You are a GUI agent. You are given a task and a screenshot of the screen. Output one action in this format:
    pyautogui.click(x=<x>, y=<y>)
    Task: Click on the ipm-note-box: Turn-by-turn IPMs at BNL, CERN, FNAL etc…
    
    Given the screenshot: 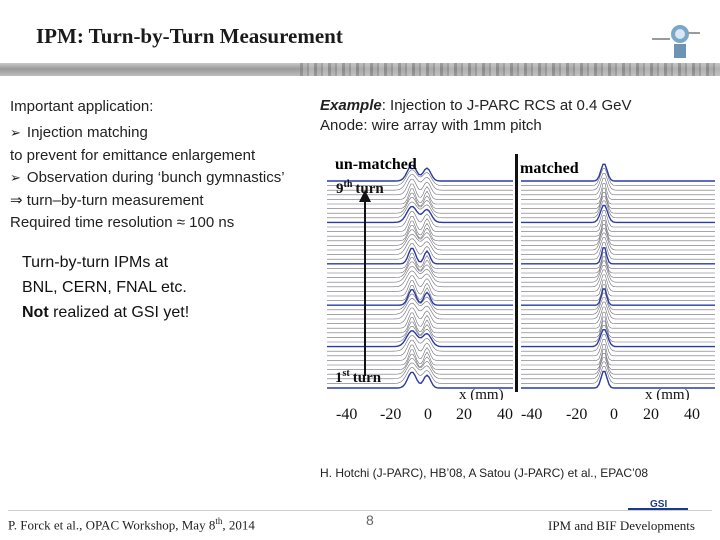 What is the action you would take?
    pyautogui.click(x=105, y=287)
    